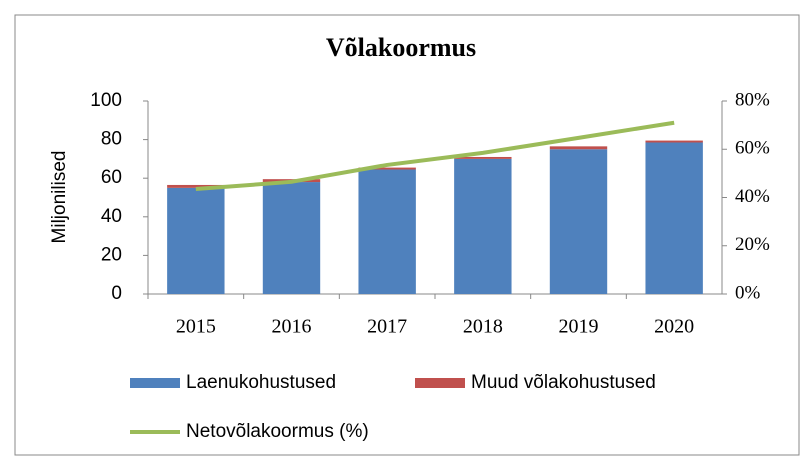  What do you see at coordinates (387, 327) in the screenshot?
I see `x-tick-label: 2017` at bounding box center [387, 327].